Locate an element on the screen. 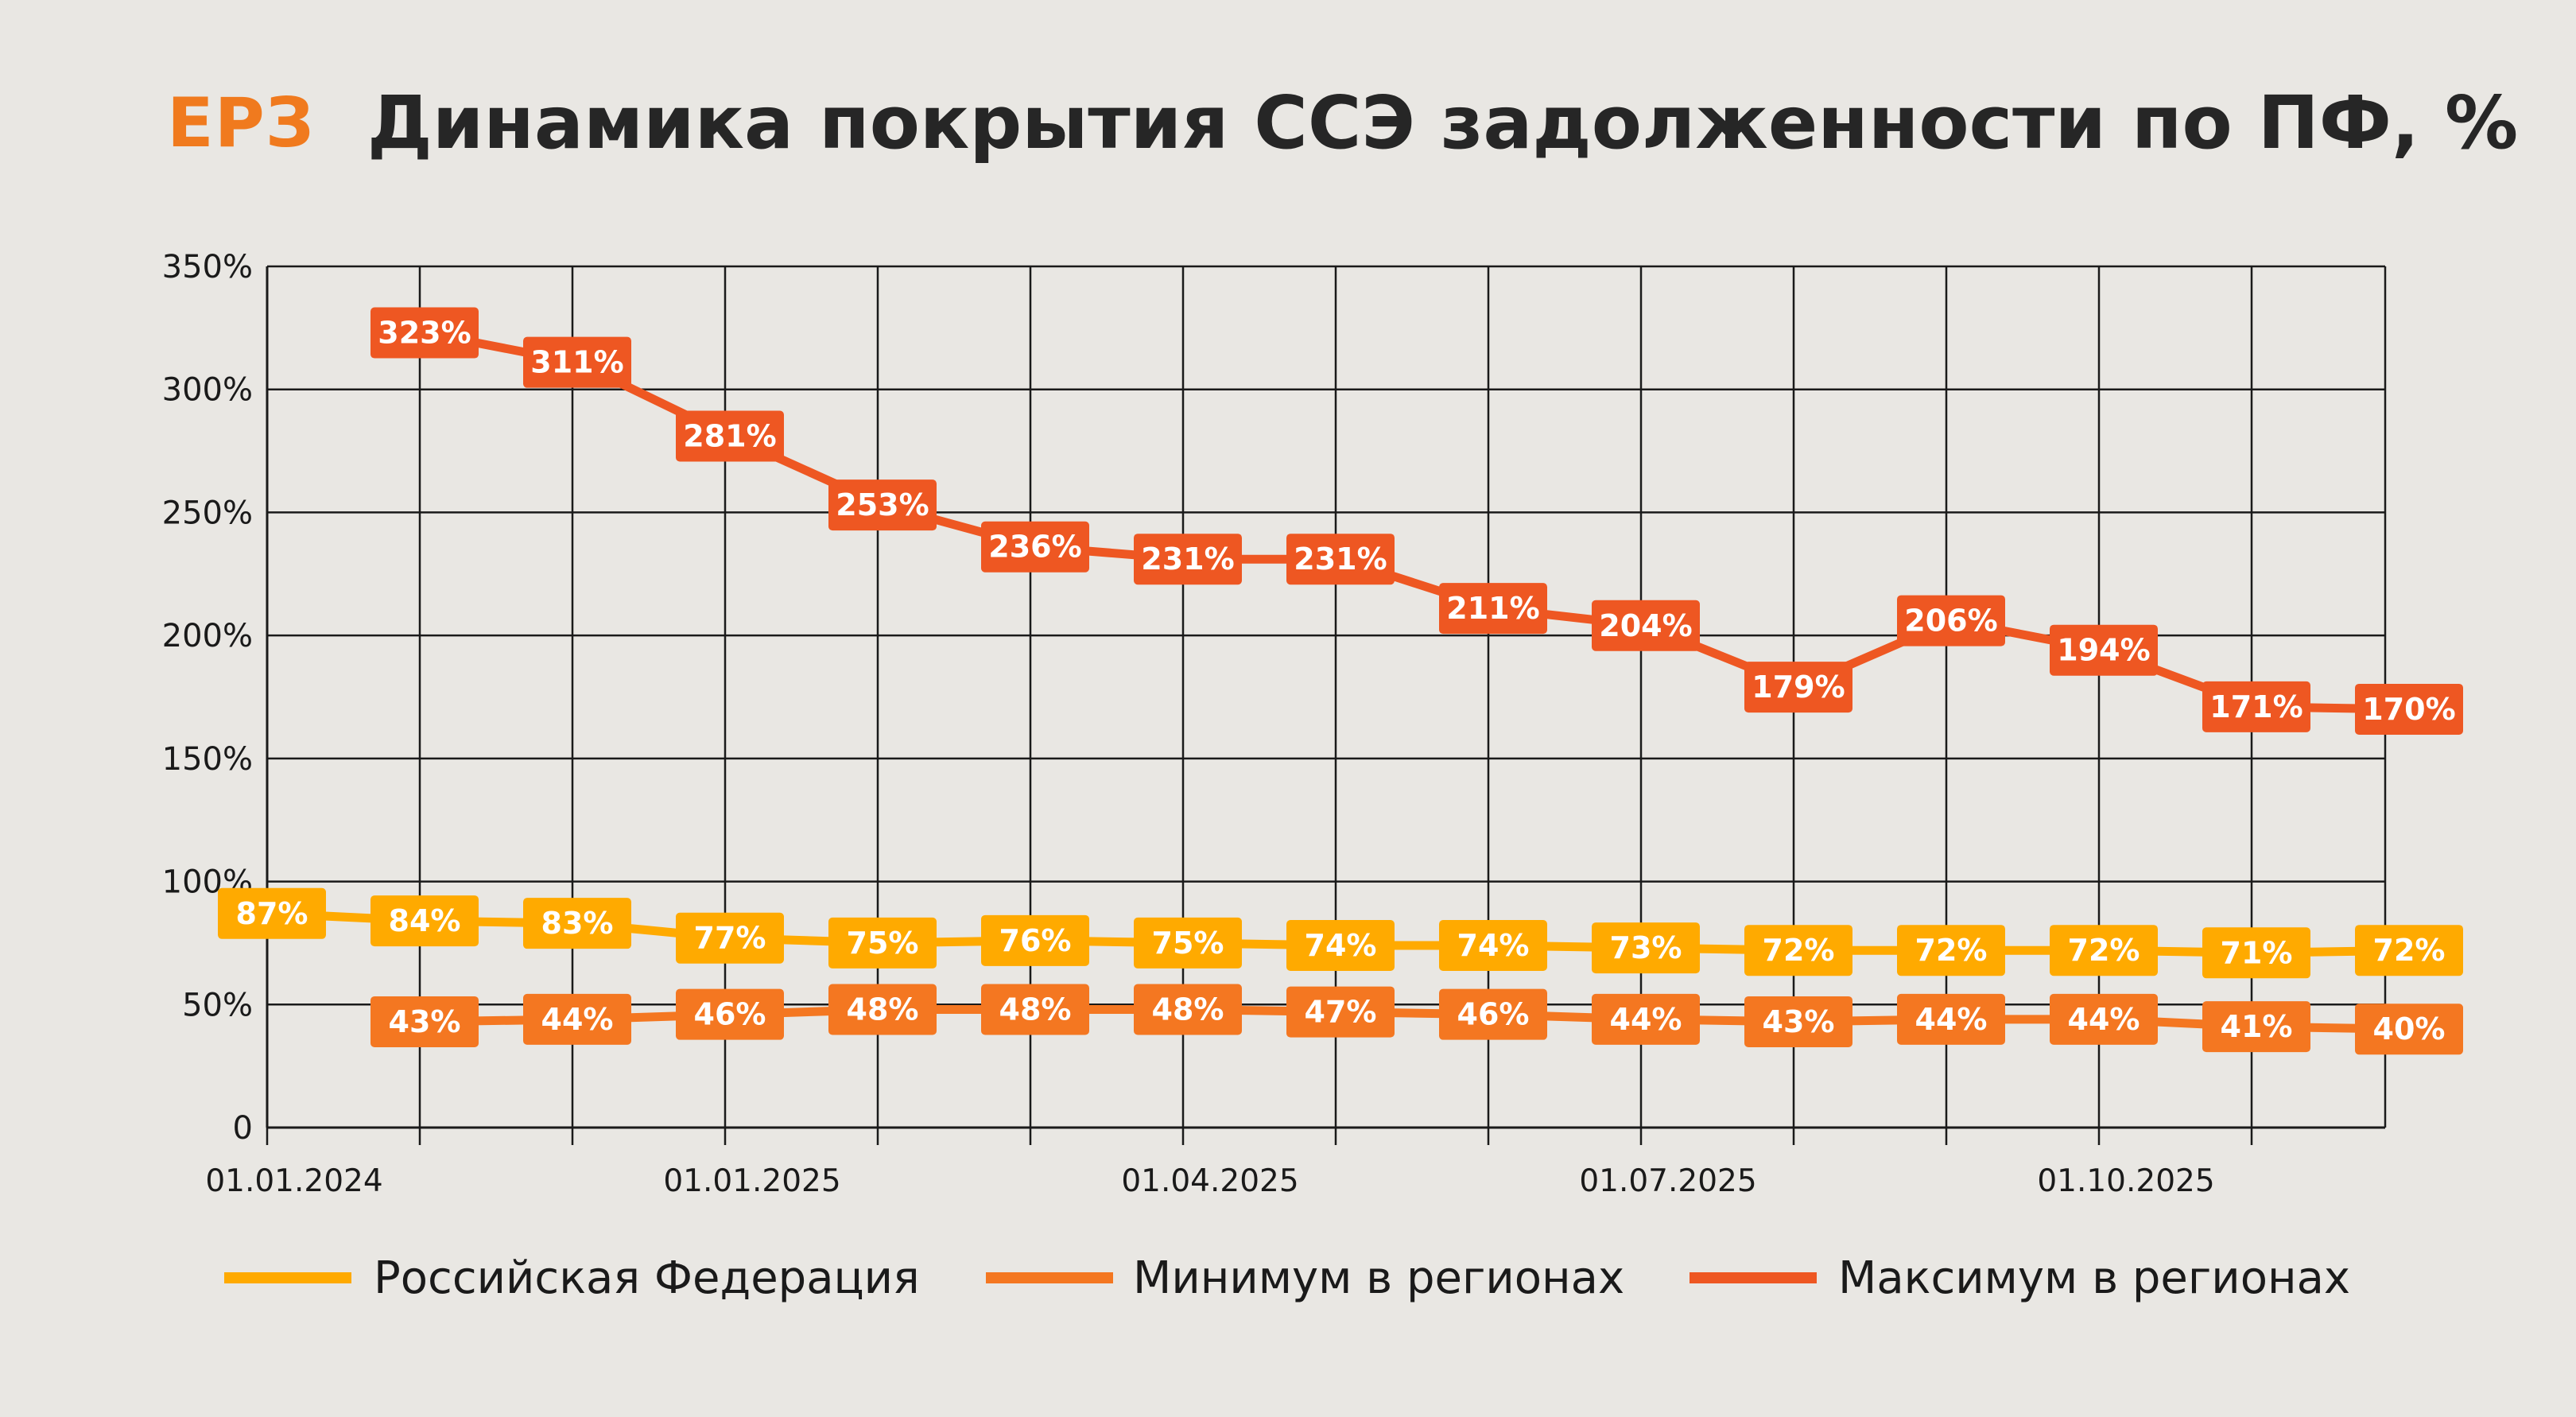  x-tick-label: 01.01.2024 is located at coordinates (293, 1181).